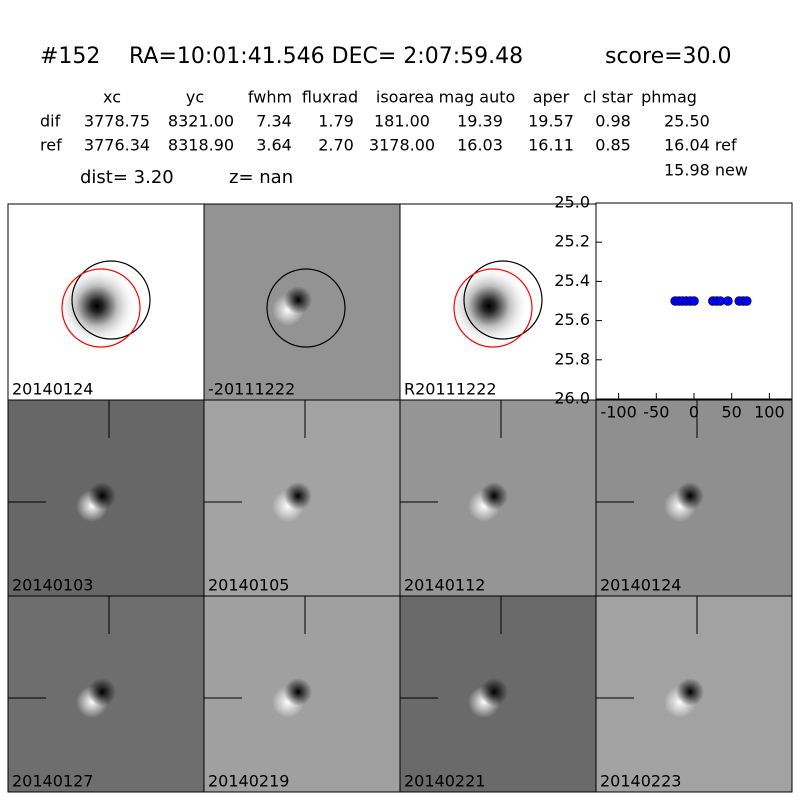  Describe the element at coordinates (261, 177) in the screenshot. I see `z: z= nan` at that location.